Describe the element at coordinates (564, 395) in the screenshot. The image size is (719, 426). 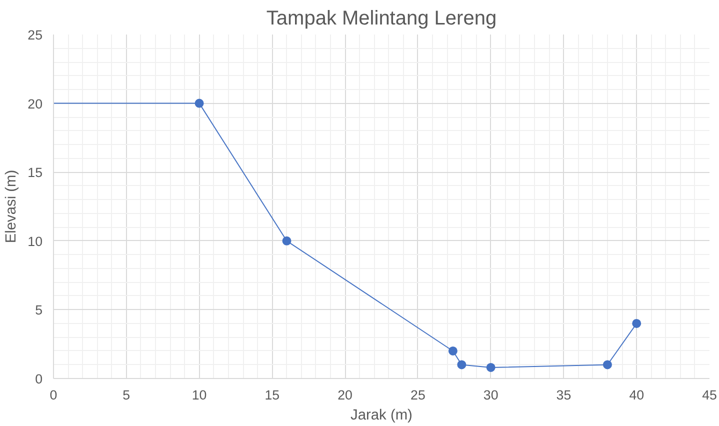
I see `x-tick-label: 35` at that location.